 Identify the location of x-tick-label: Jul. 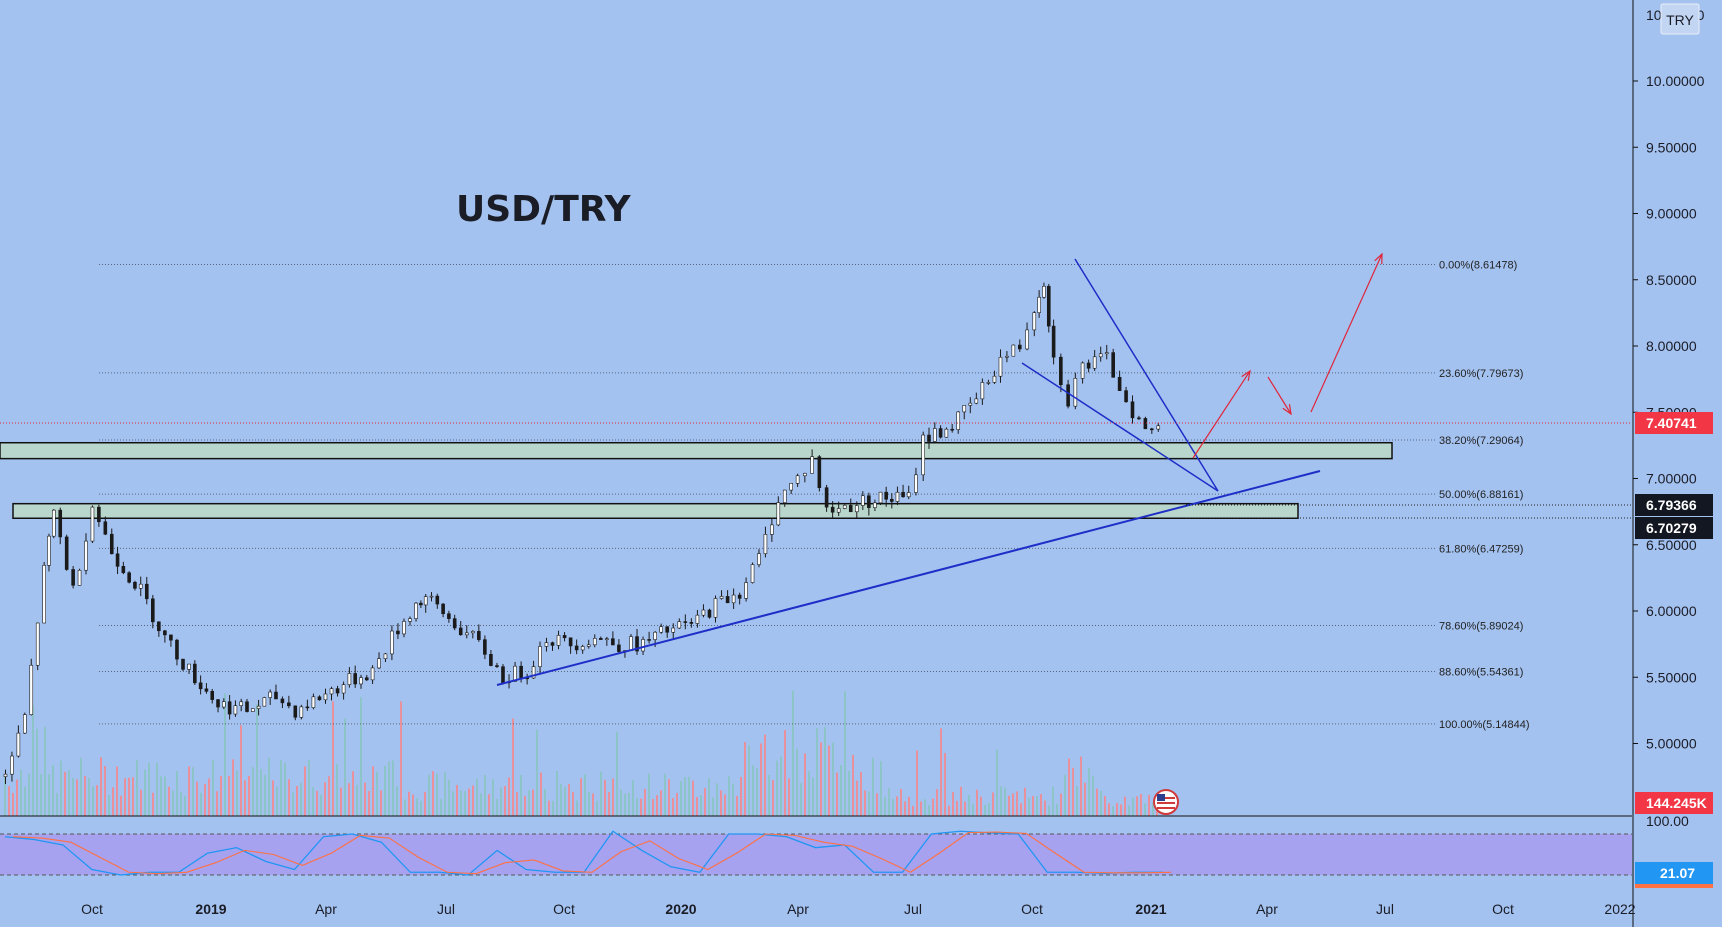
(1385, 909).